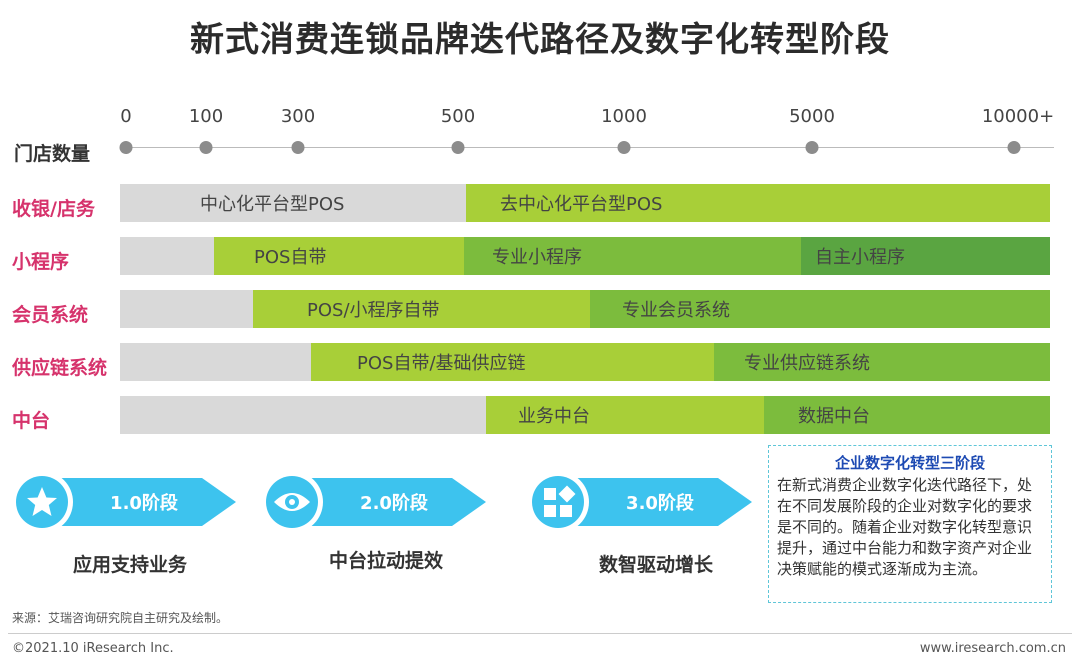  What do you see at coordinates (540, 633) in the screenshot?
I see `footer-divider` at bounding box center [540, 633].